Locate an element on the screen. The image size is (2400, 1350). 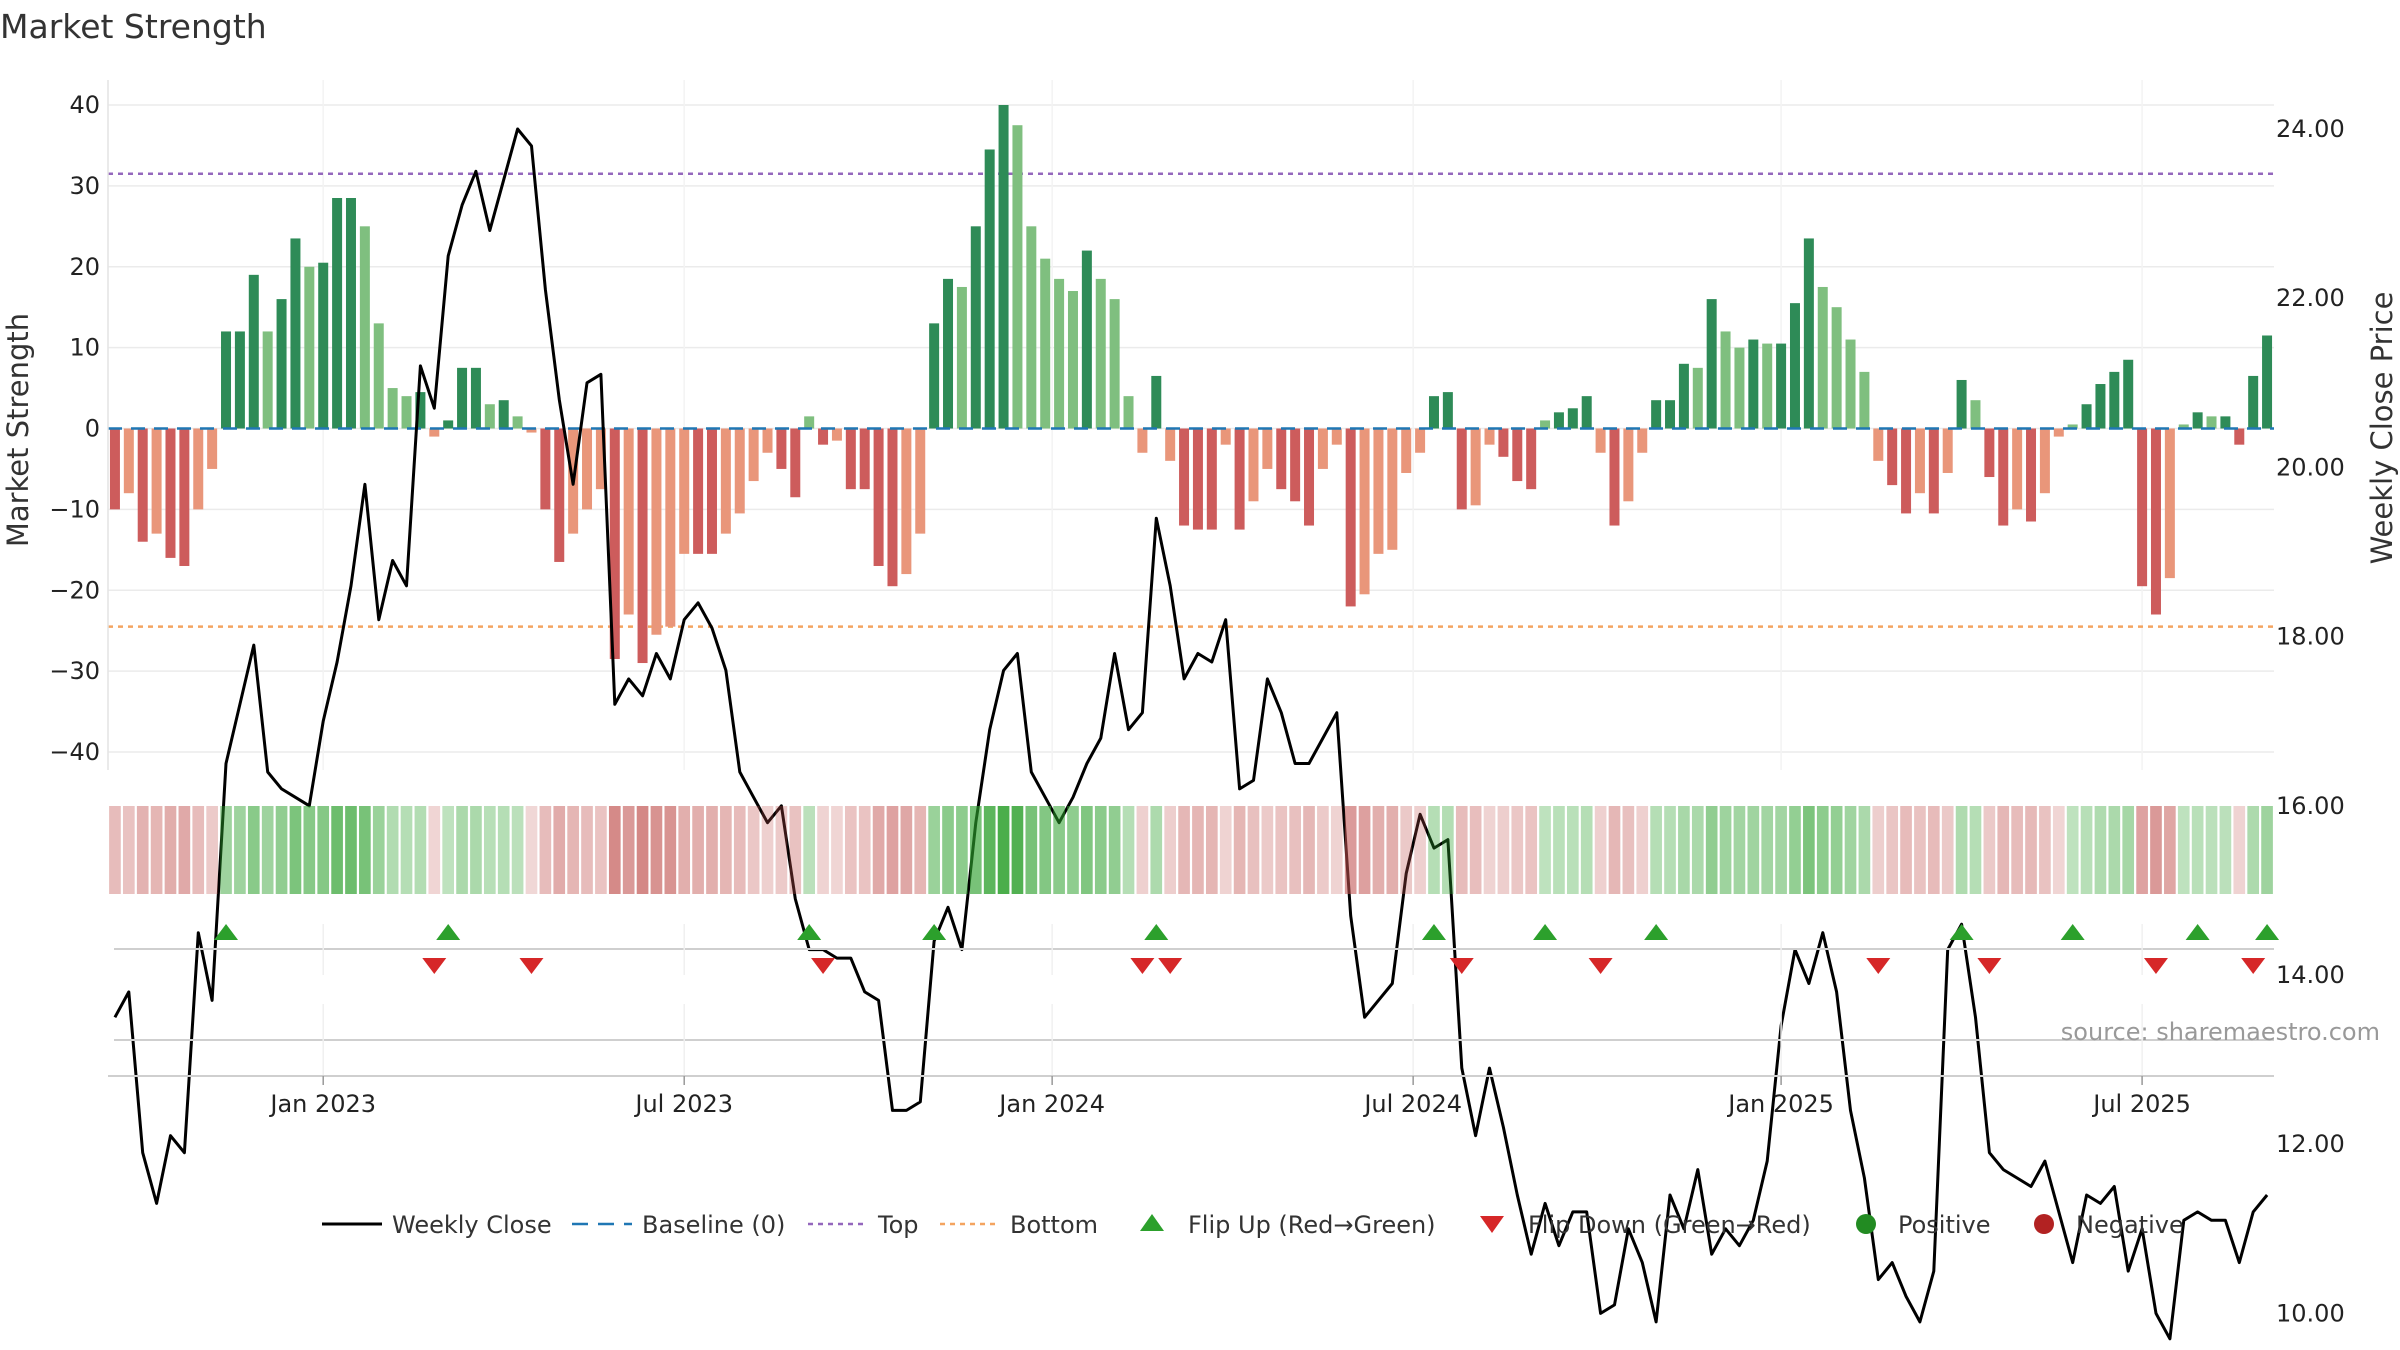
legend-label: Top is located at coordinates (898, 1225).